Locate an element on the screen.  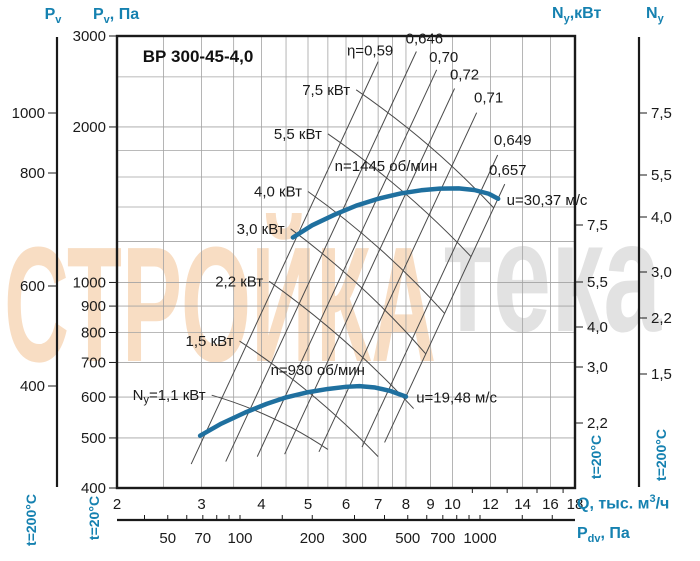
ny-outer-tick-label: 5,5 is located at coordinates (661, 175).